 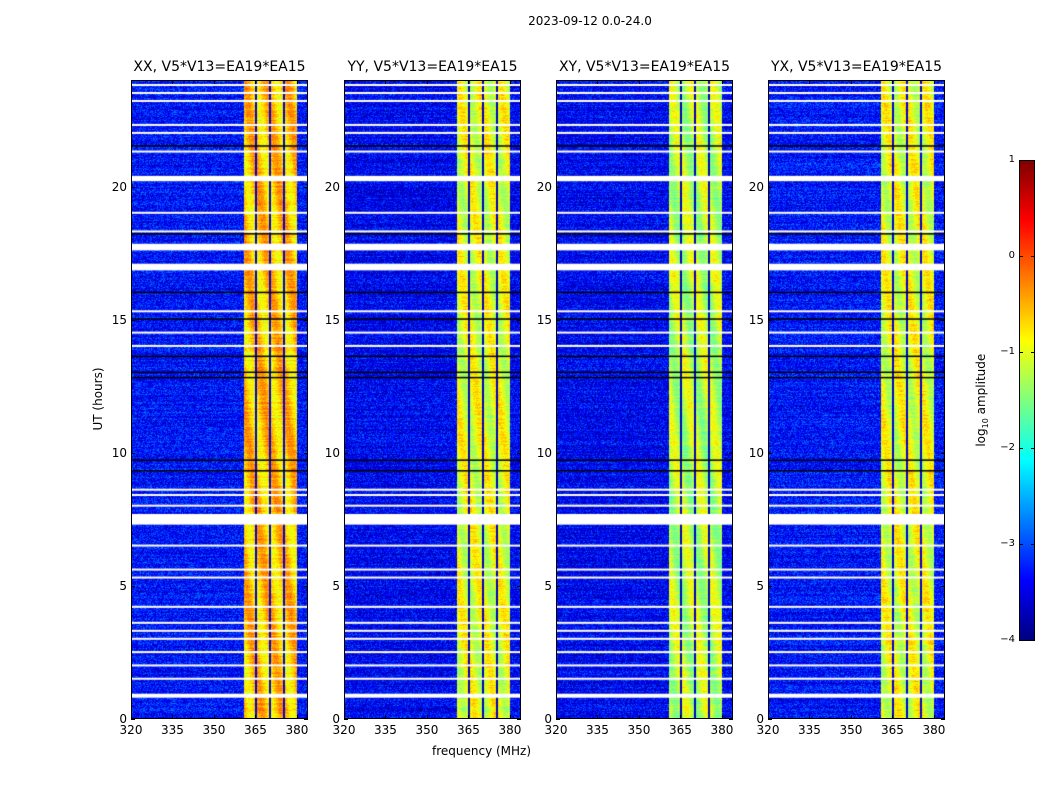 I want to click on spectrogram-panel-yy, so click(x=432, y=399).